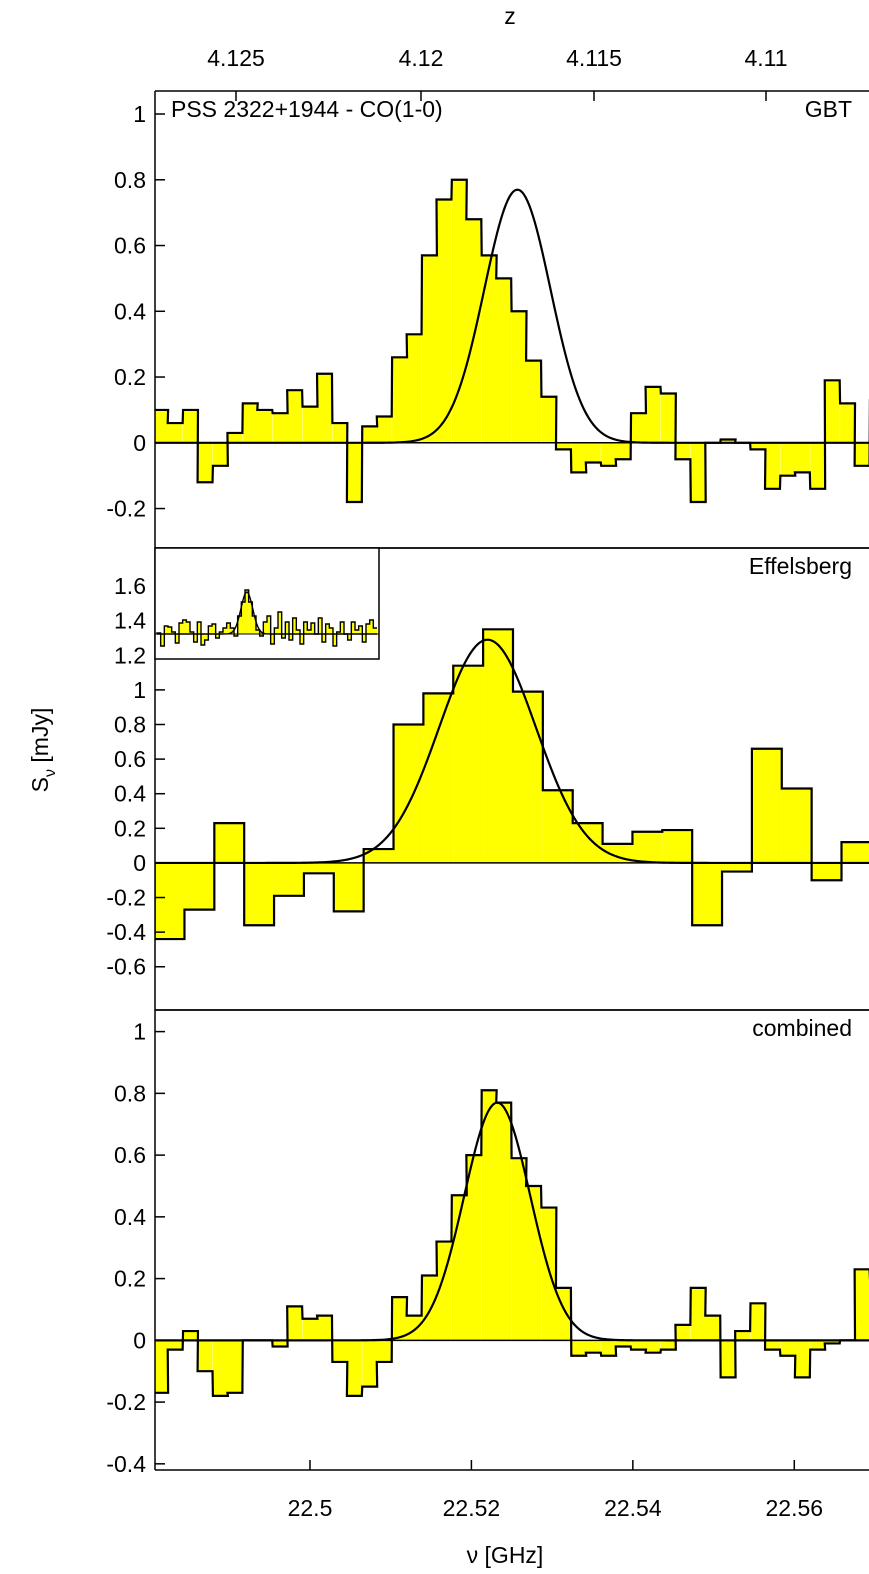  I want to click on y-axis-title-main: S, so click(40, 784).